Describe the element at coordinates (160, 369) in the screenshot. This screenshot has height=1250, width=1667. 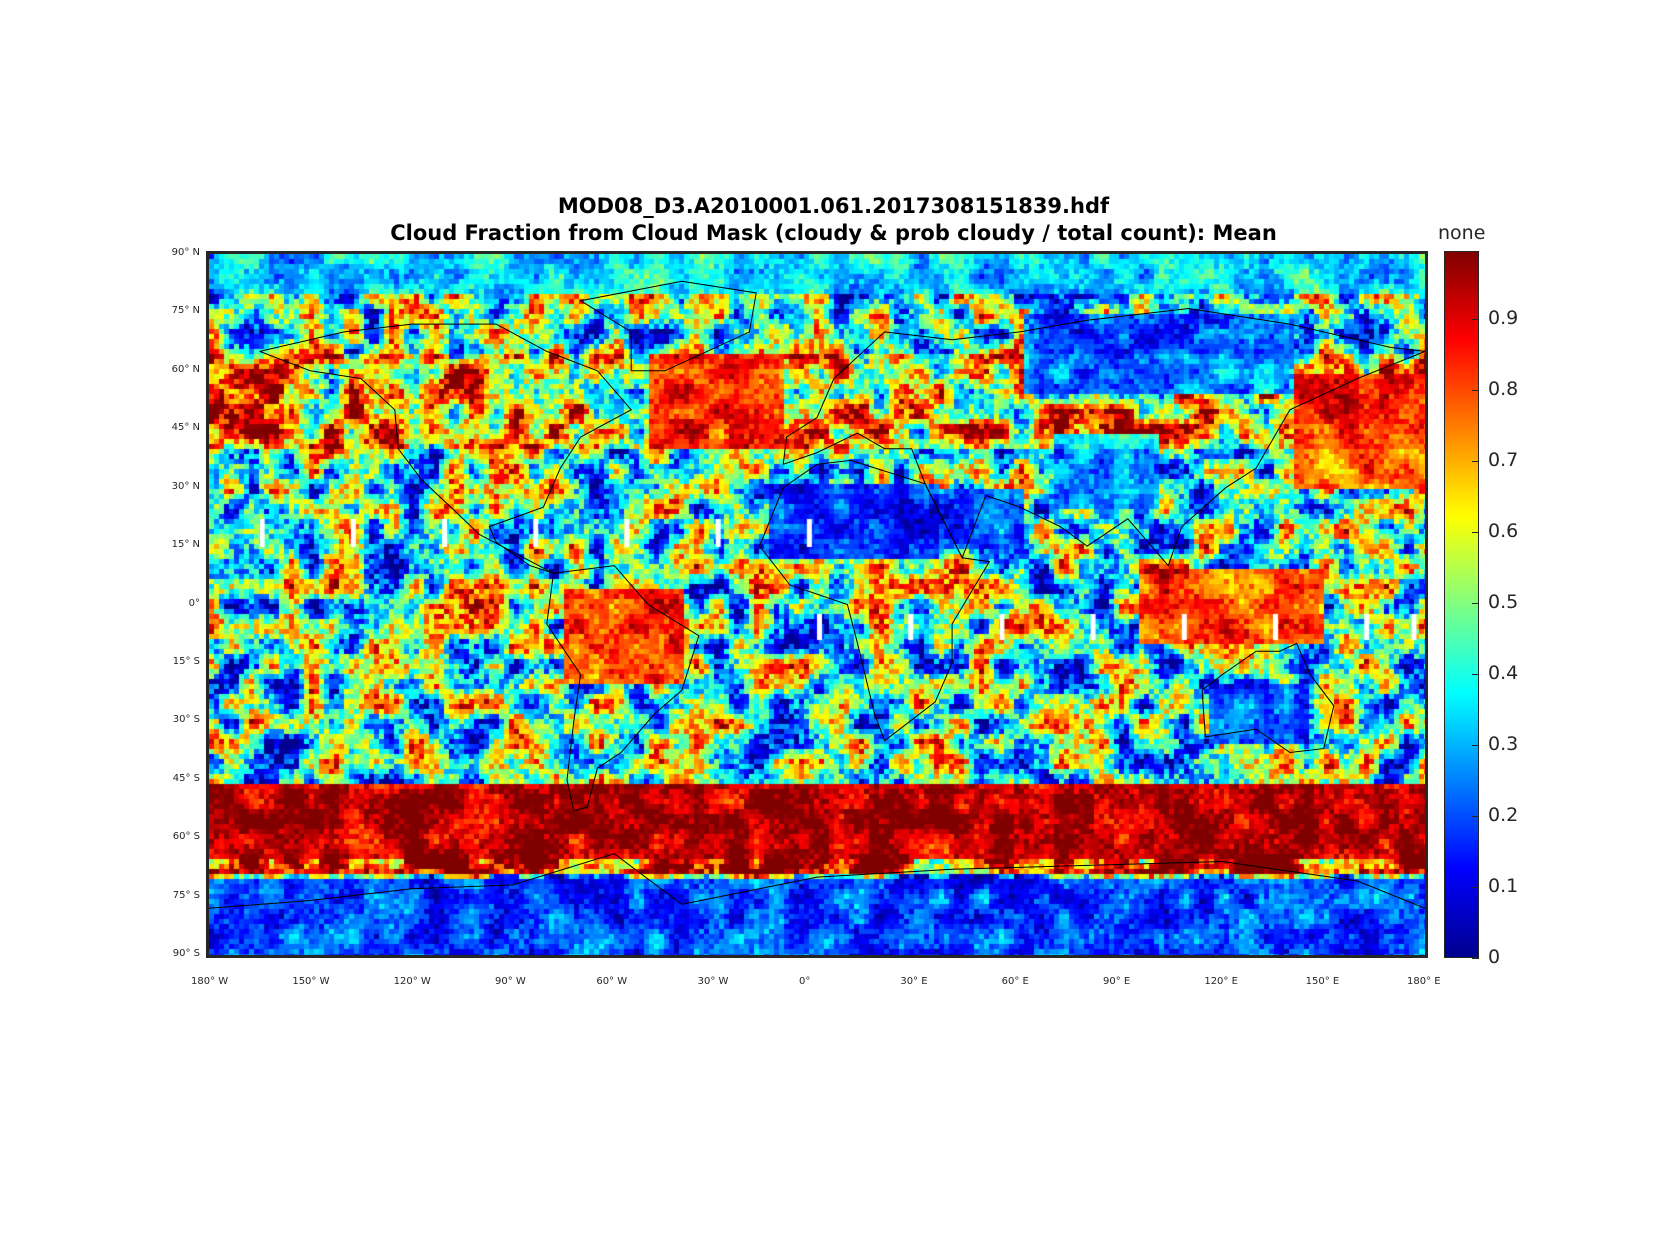
I see `lat-tick-label: 60° N` at that location.